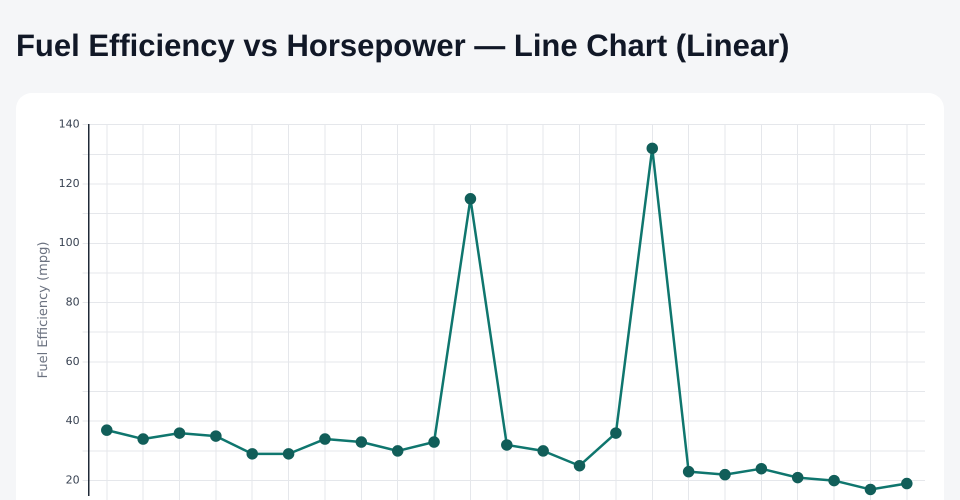  What do you see at coordinates (69, 243) in the screenshot?
I see `y-tick-label: 100` at bounding box center [69, 243].